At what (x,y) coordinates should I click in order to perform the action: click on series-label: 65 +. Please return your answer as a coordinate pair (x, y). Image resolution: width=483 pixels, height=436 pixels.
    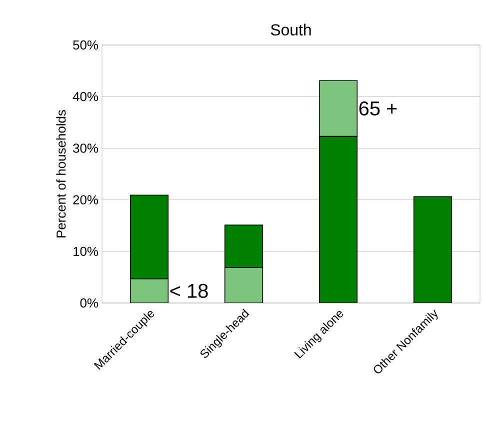
    Looking at the image, I should click on (378, 108).